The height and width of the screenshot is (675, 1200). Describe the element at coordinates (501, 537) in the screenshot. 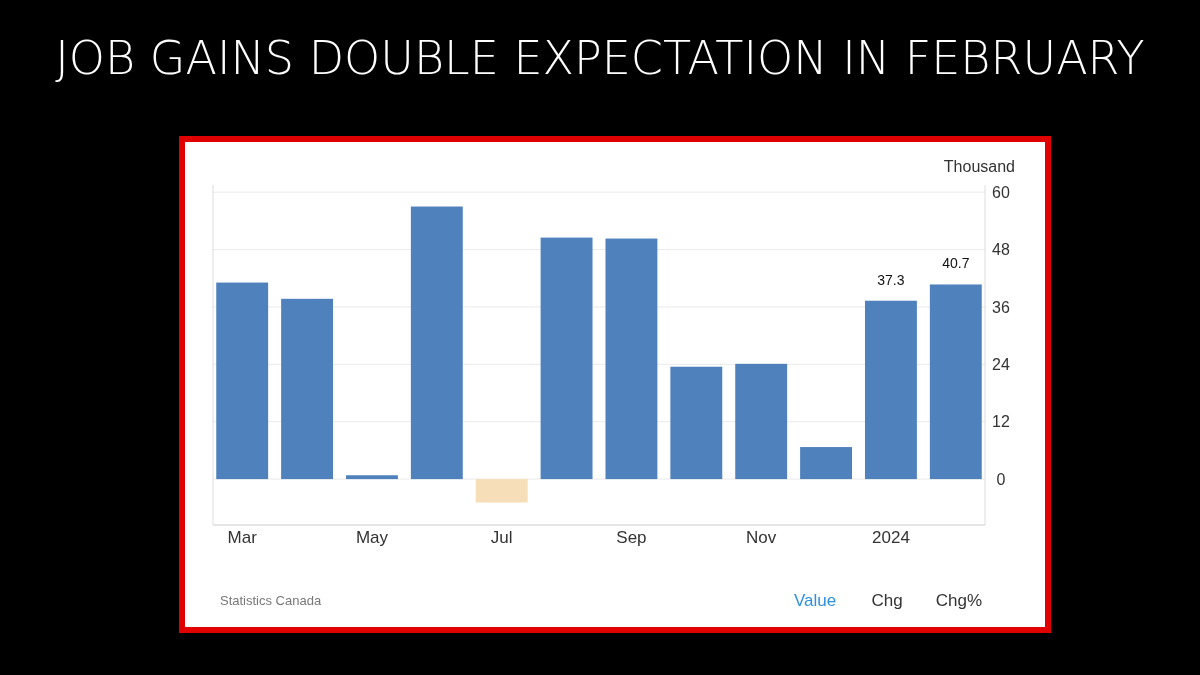

I see `x-tick-label: Jul` at that location.